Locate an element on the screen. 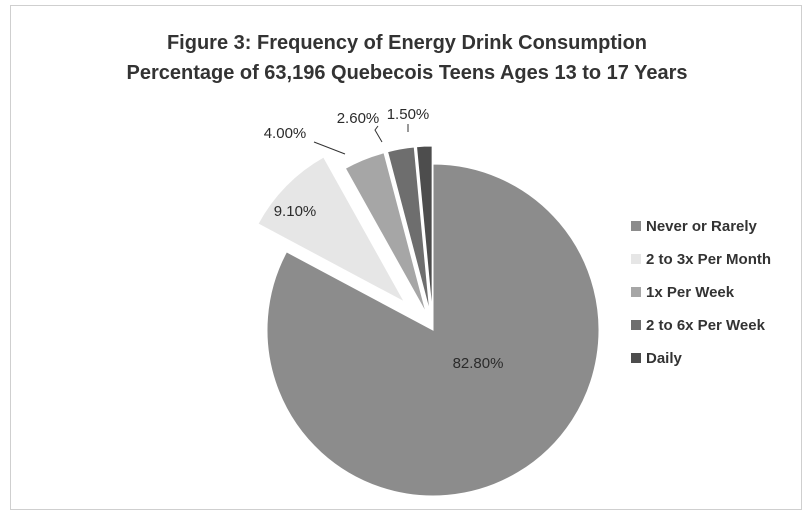 The width and height of the screenshot is (809, 513). data-label-5: 1.50% is located at coordinates (408, 114).